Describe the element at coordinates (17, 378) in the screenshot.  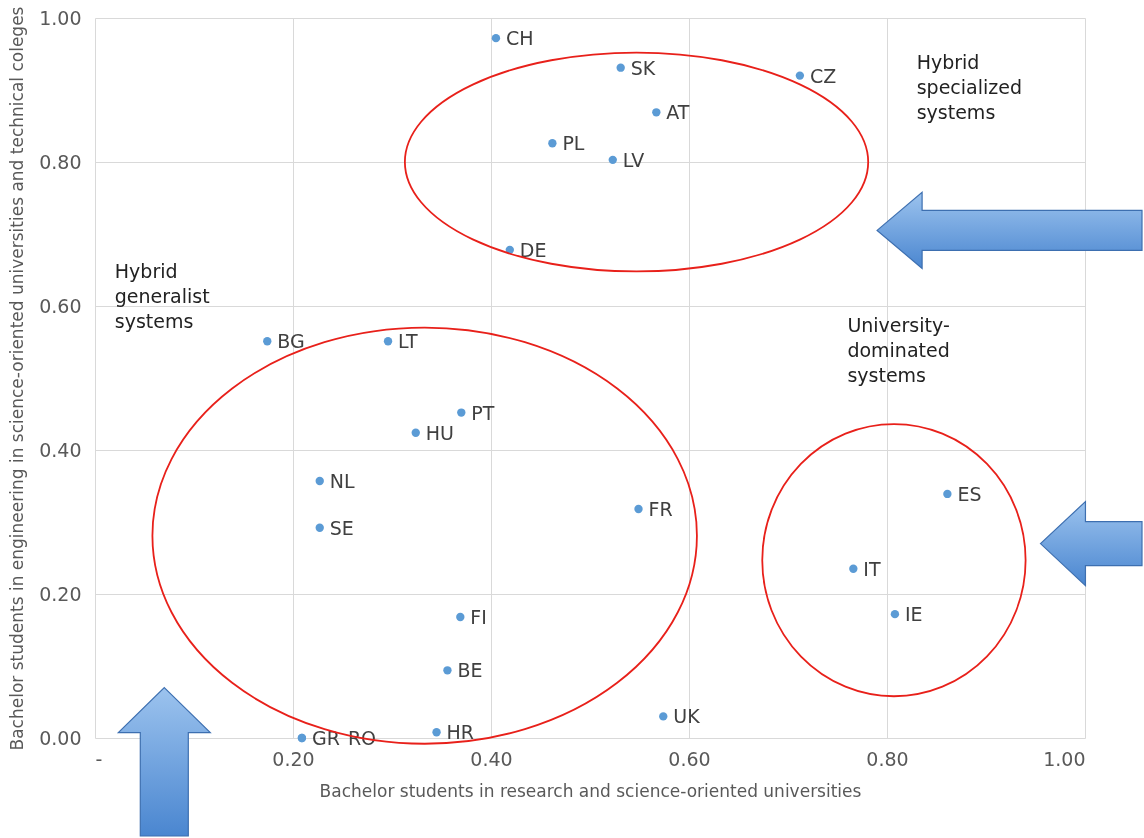
I see `y-axis-title: Bachelor students in engineering in science-oriented universities and technical coleges` at that location.